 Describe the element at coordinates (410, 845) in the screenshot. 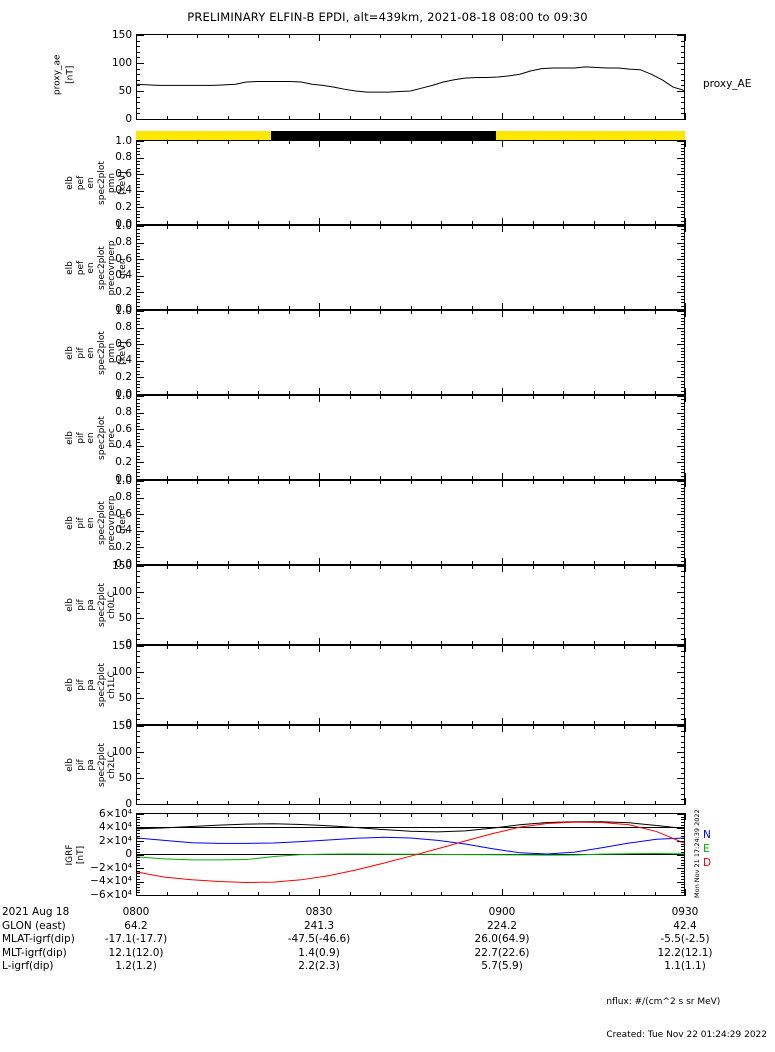

I see `series-n` at that location.